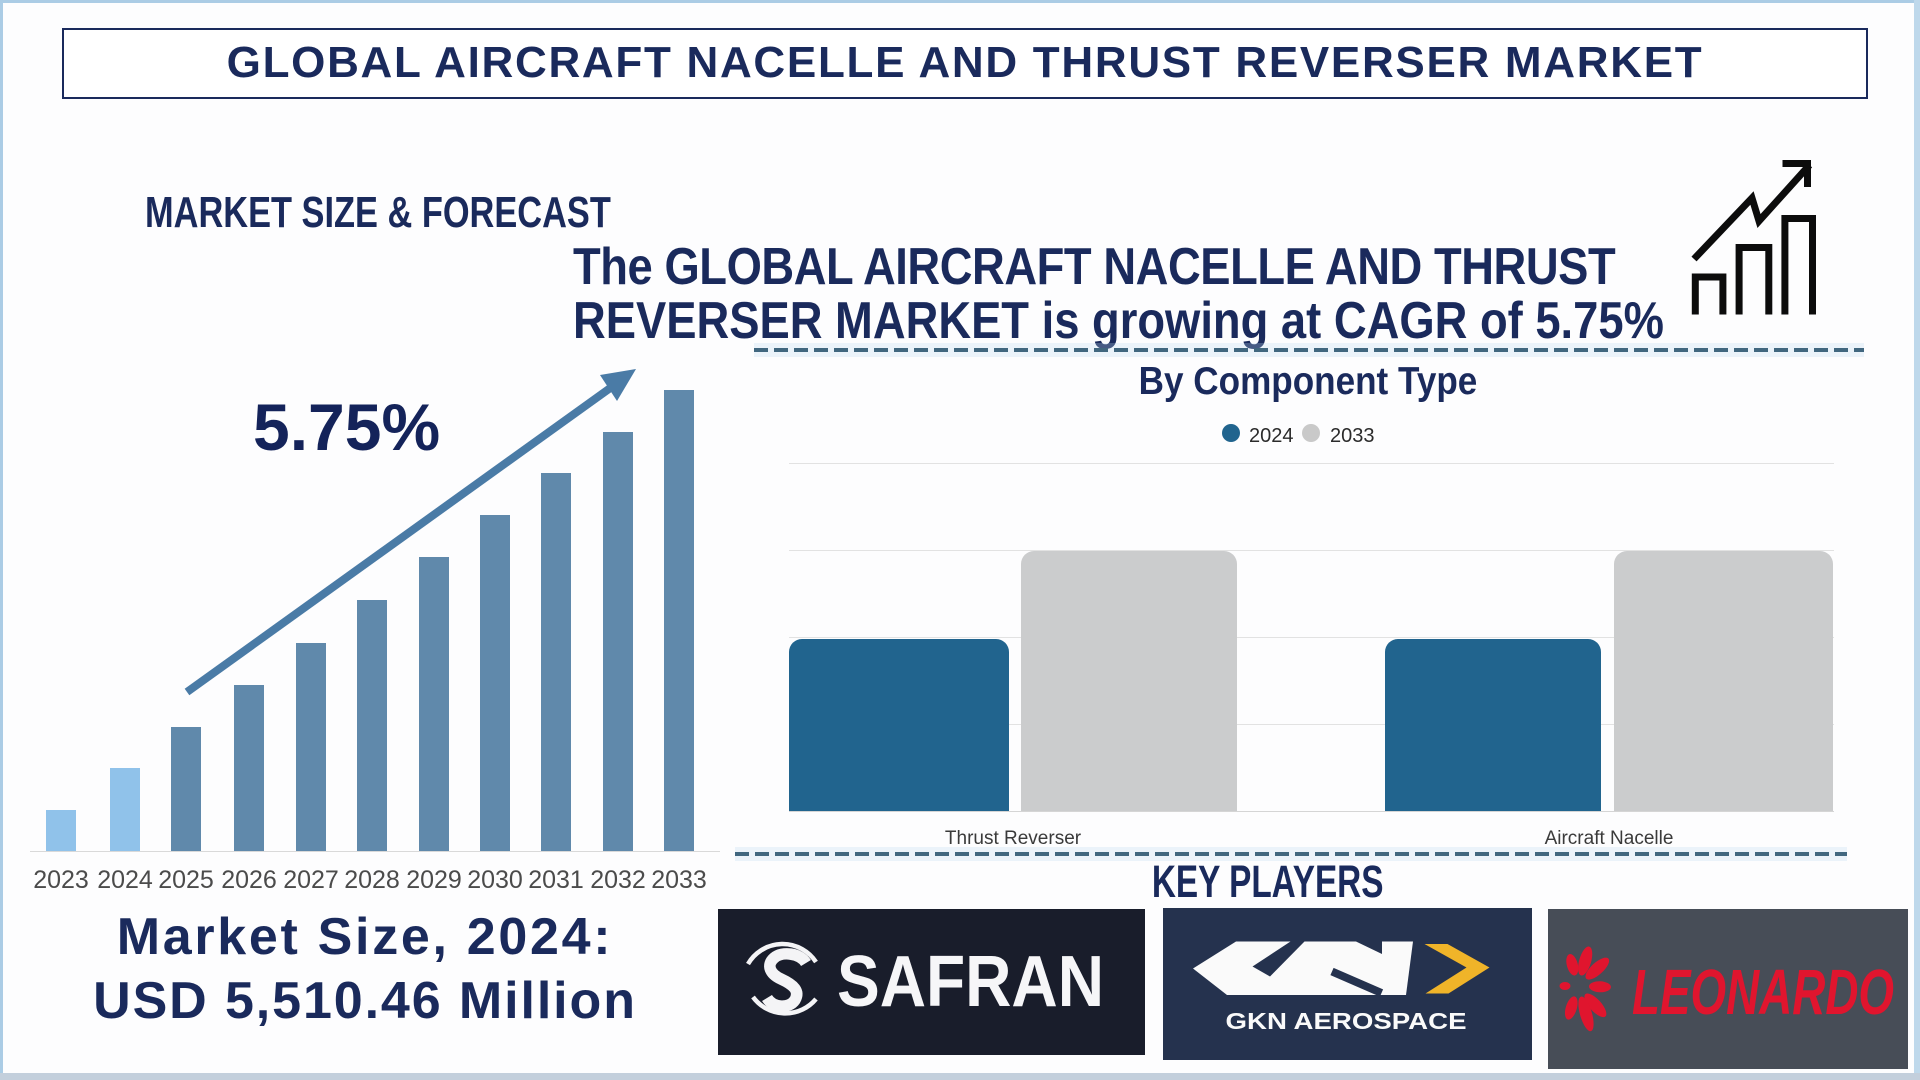 The image size is (1920, 1080). Describe the element at coordinates (1763, 992) in the screenshot. I see `svg-text: LEONARDO` at that location.